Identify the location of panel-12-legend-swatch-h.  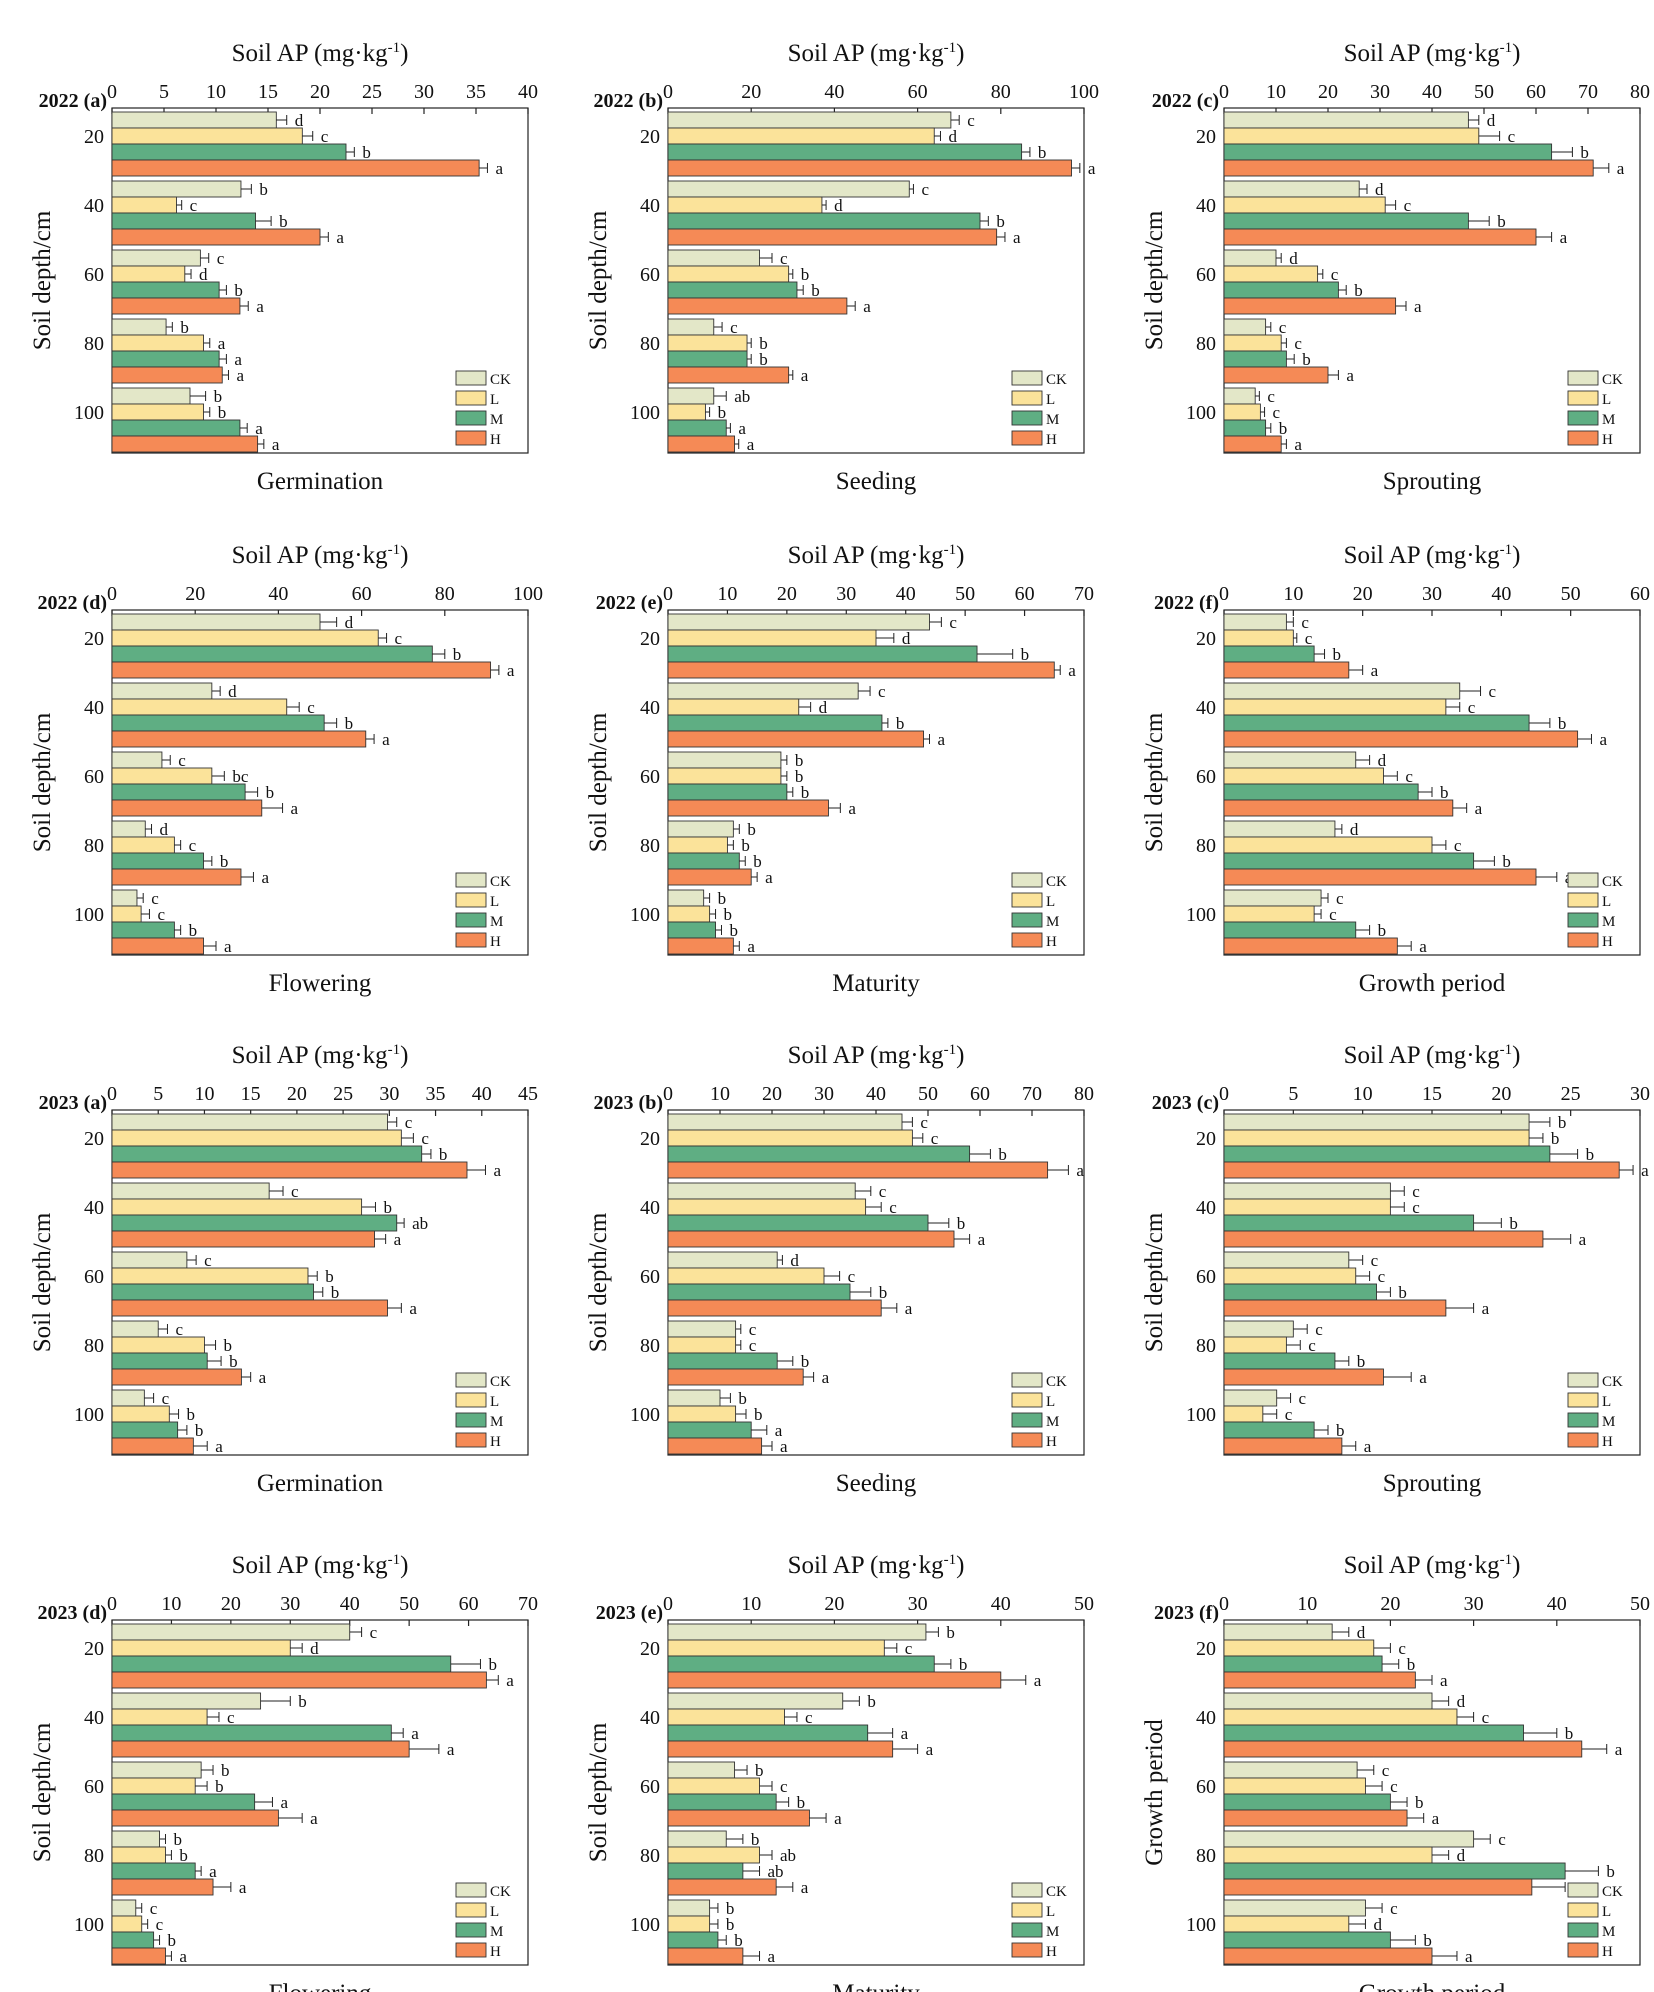
(1583, 1950).